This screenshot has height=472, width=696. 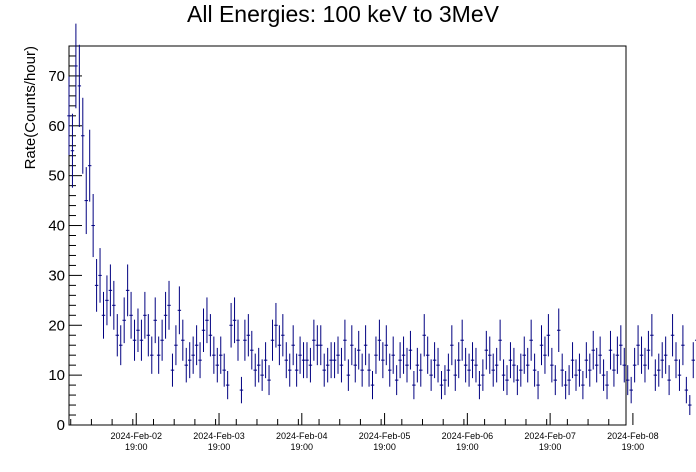 What do you see at coordinates (343, 14) in the screenshot?
I see `chart-title: All Energies: 100 keV to 3MeV` at bounding box center [343, 14].